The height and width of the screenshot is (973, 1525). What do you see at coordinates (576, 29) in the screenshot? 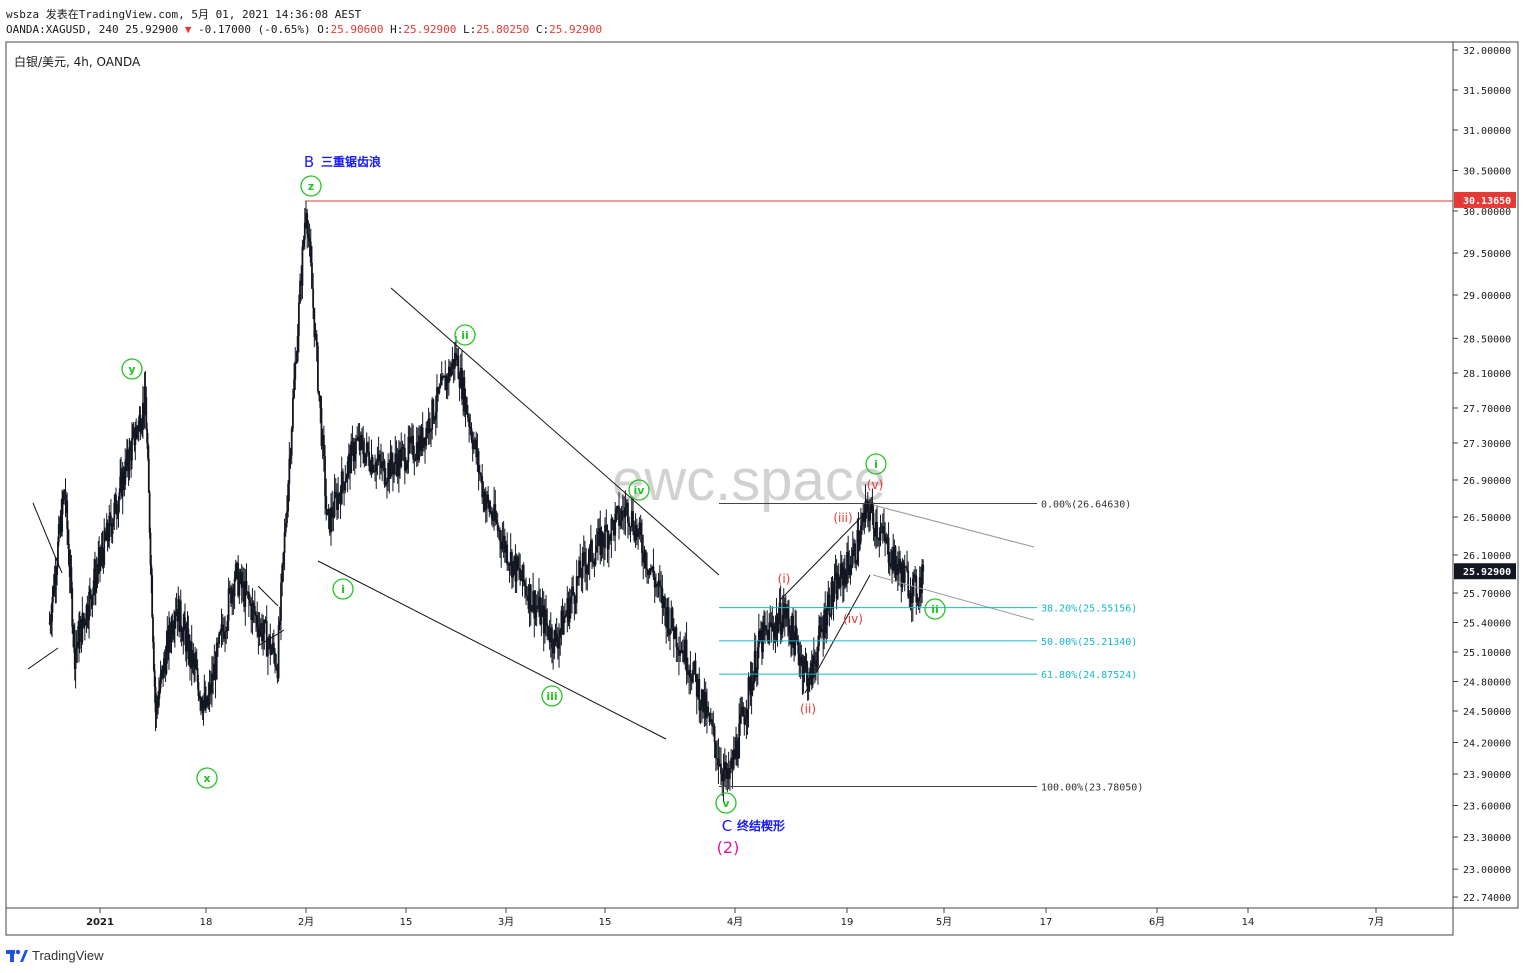
I see `close-value: 25.92900` at bounding box center [576, 29].